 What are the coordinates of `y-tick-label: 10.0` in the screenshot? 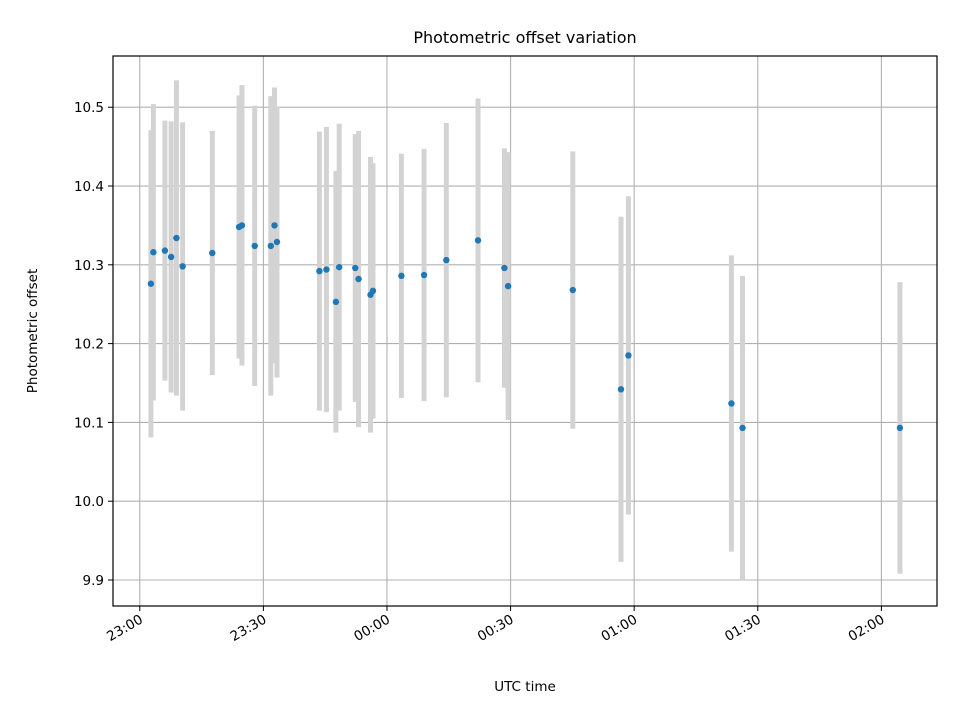 It's located at (89, 502).